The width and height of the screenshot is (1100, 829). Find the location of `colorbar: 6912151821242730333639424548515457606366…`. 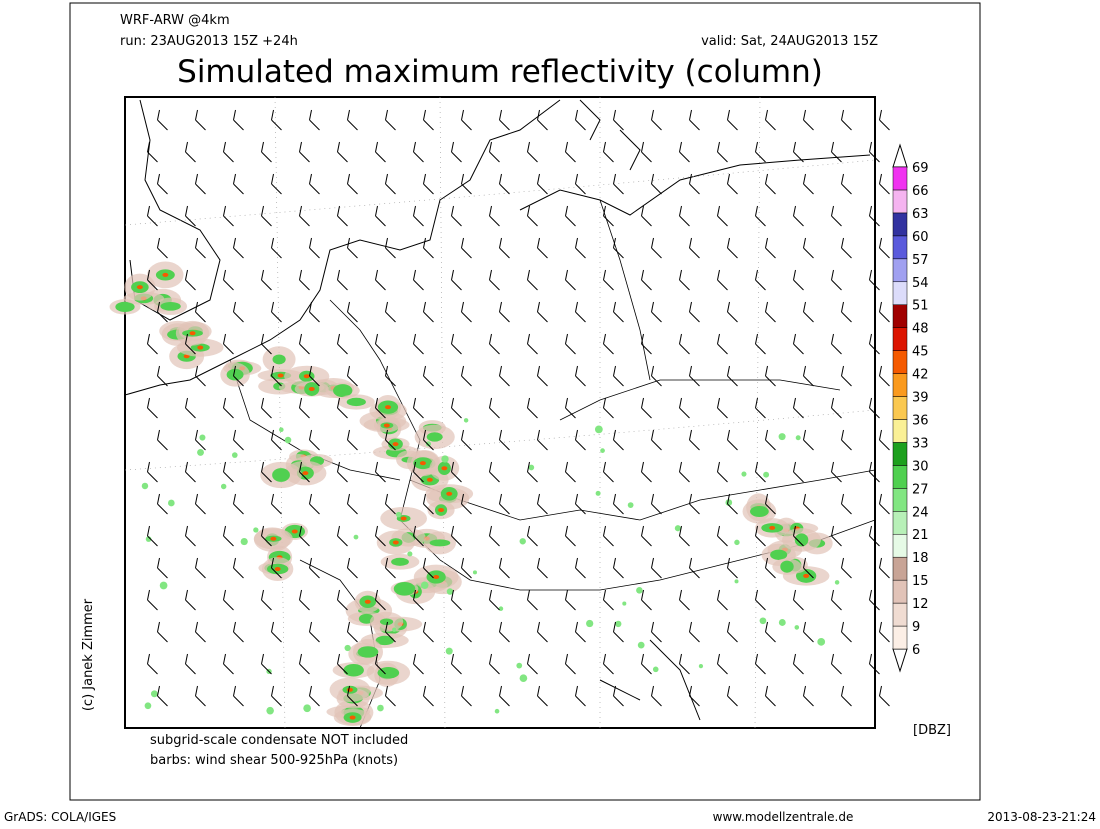

colorbar: 6912151821242730333639424548515457606366… is located at coordinates (910, 408).